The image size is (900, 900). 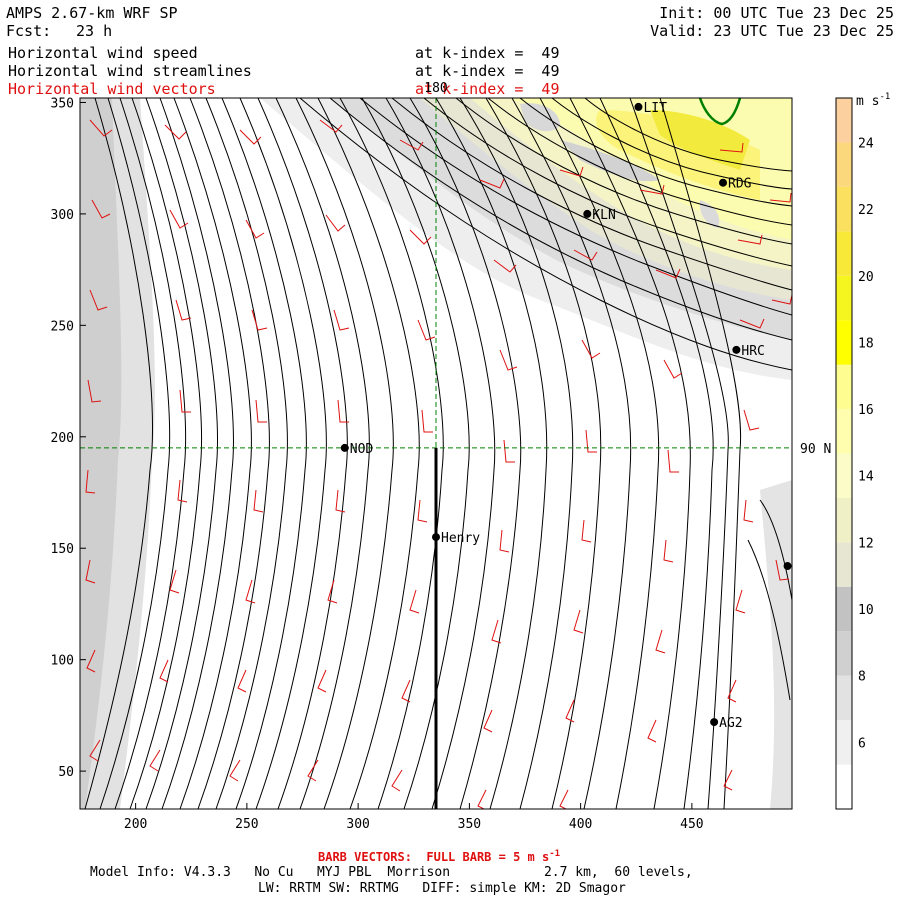 I want to click on forecast-label: Fcst:, so click(x=29, y=31).